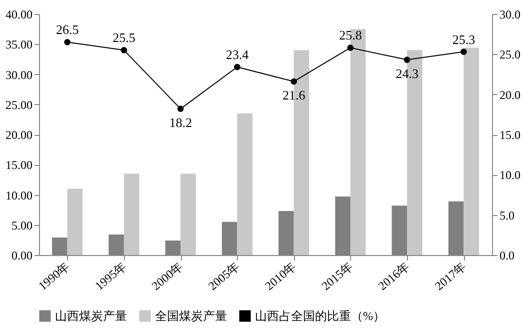  I want to click on data-label: 23.4, so click(238, 54).